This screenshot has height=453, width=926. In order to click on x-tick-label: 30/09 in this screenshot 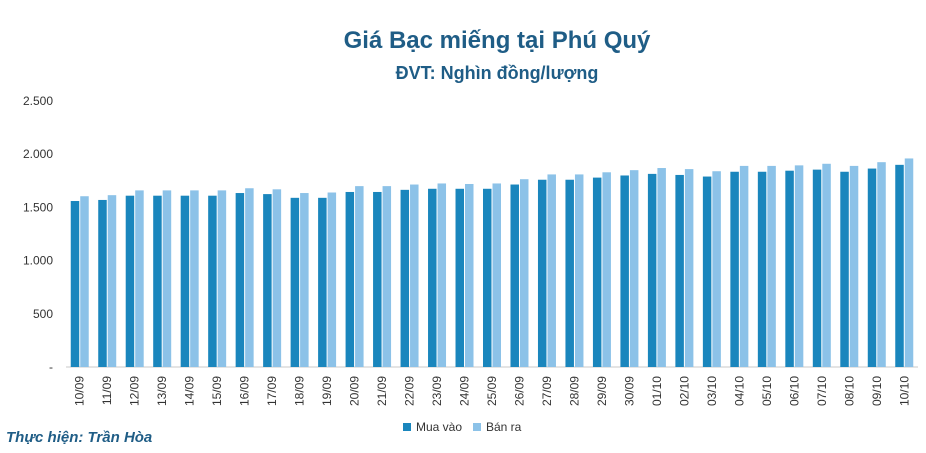, I will do `click(629, 391)`.